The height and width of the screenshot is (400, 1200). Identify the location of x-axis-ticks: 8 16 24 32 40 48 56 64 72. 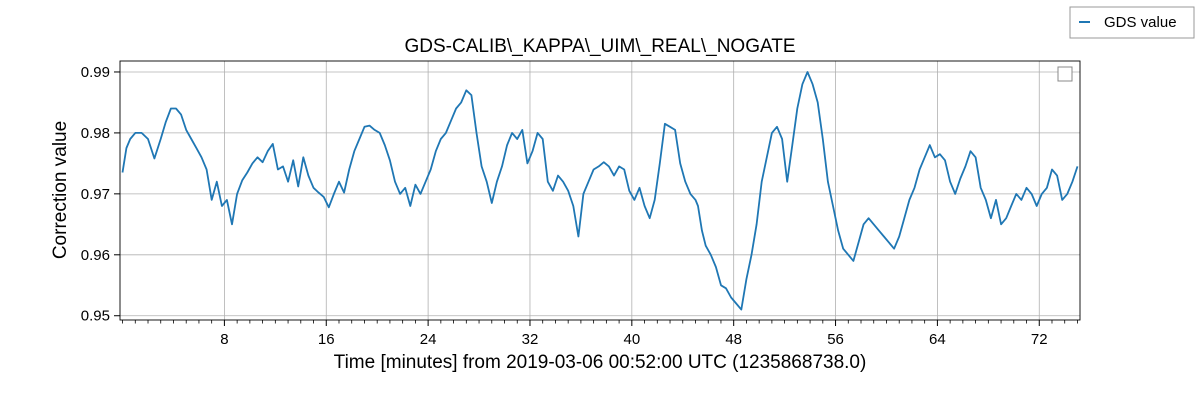
(600, 334).